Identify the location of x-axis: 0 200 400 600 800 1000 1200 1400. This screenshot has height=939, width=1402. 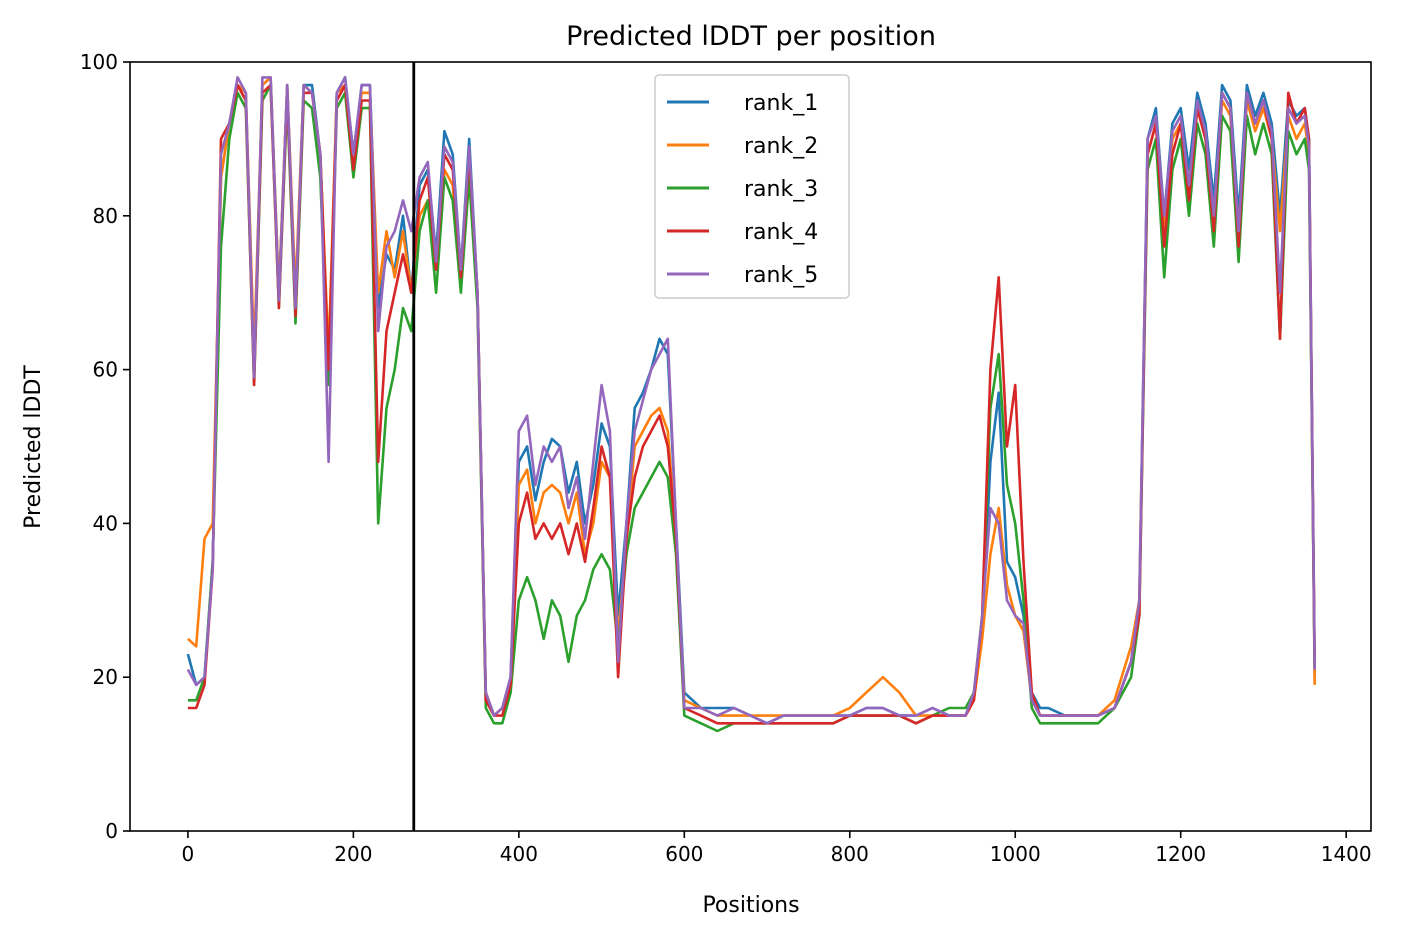
(777, 848).